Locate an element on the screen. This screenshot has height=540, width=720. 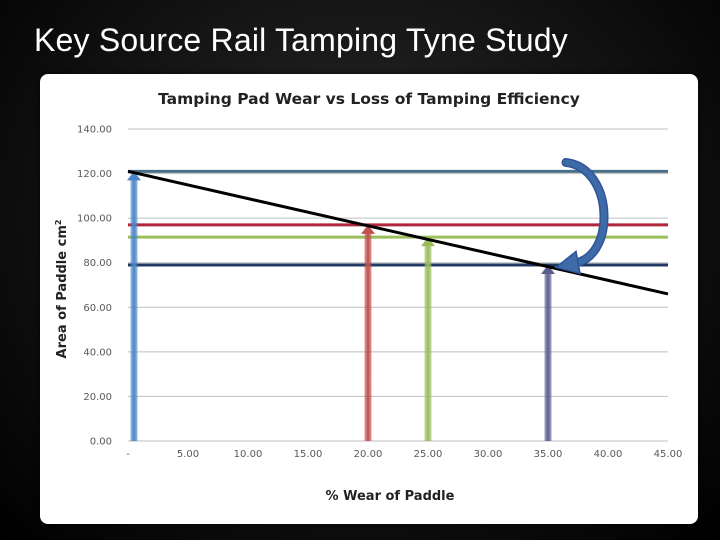
x-tick-label-3: 15.00 is located at coordinates (308, 454).